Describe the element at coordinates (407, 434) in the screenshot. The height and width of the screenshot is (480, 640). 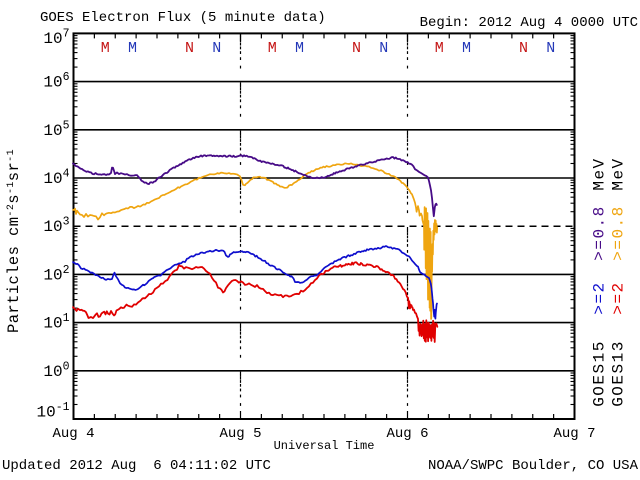
I see `svg-text: Aug 6` at that location.